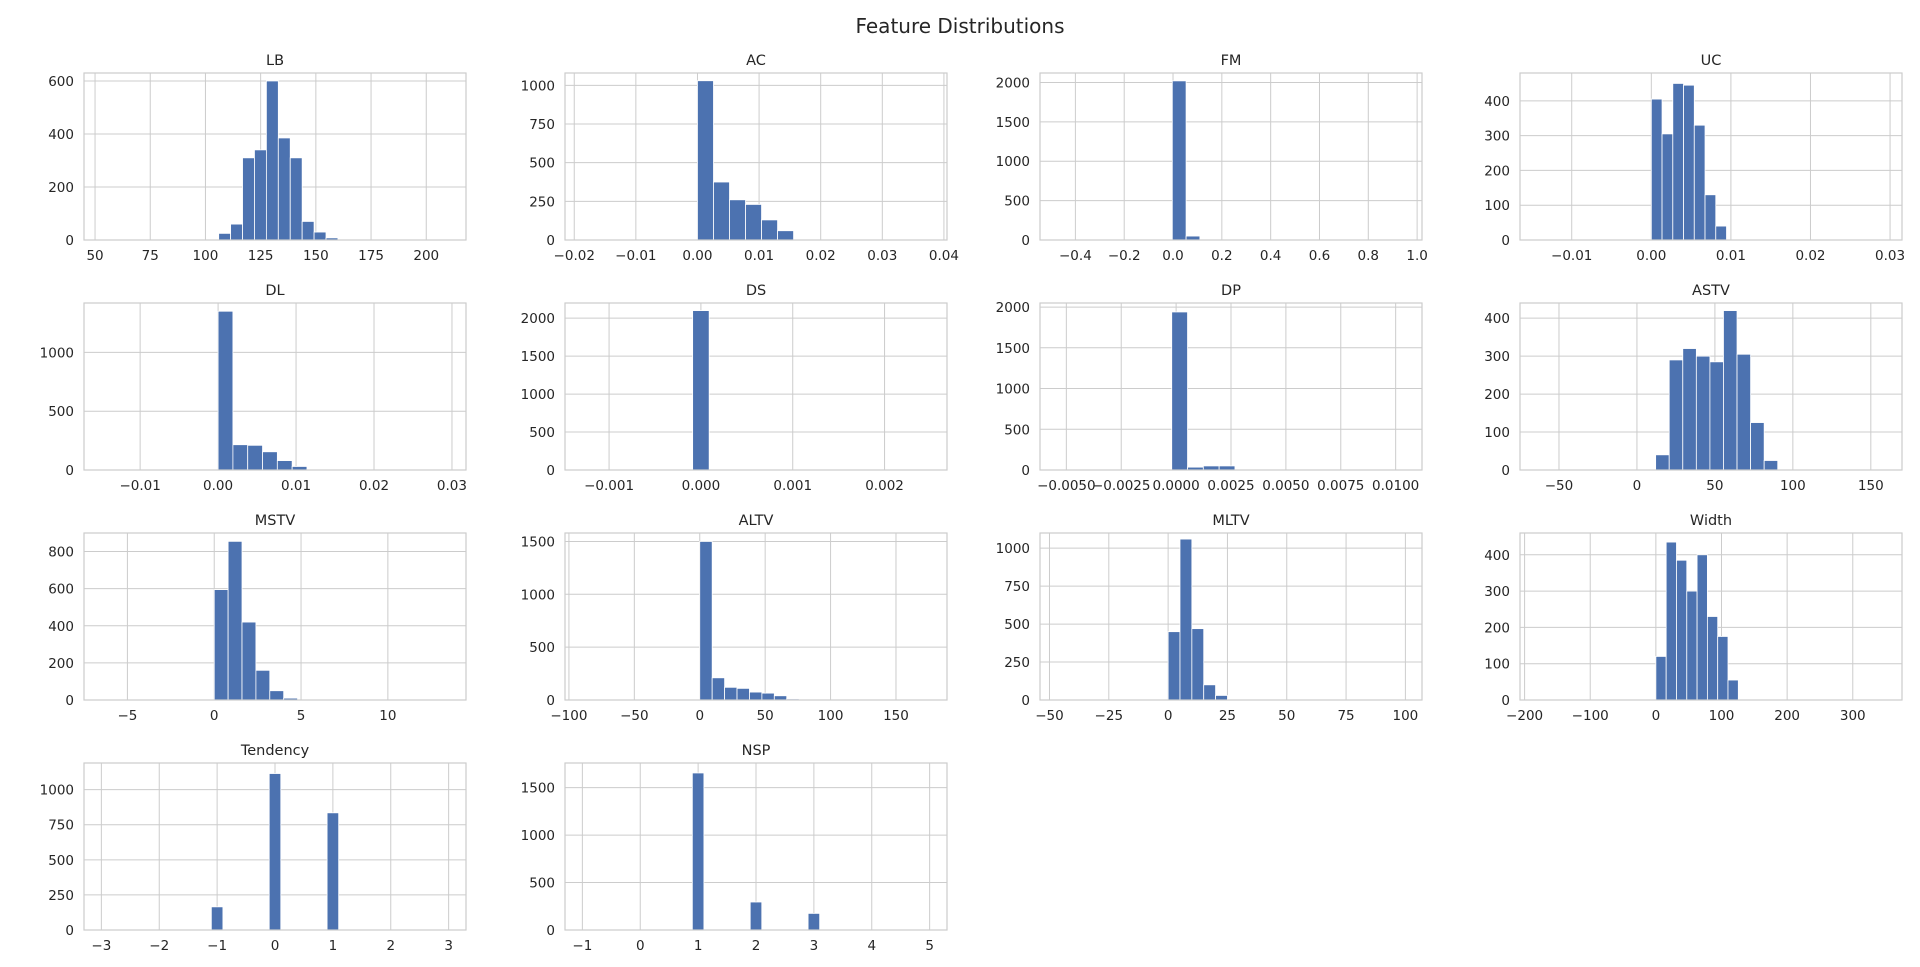  What do you see at coordinates (301, 716) in the screenshot?
I see `x-tick-label: 5` at bounding box center [301, 716].